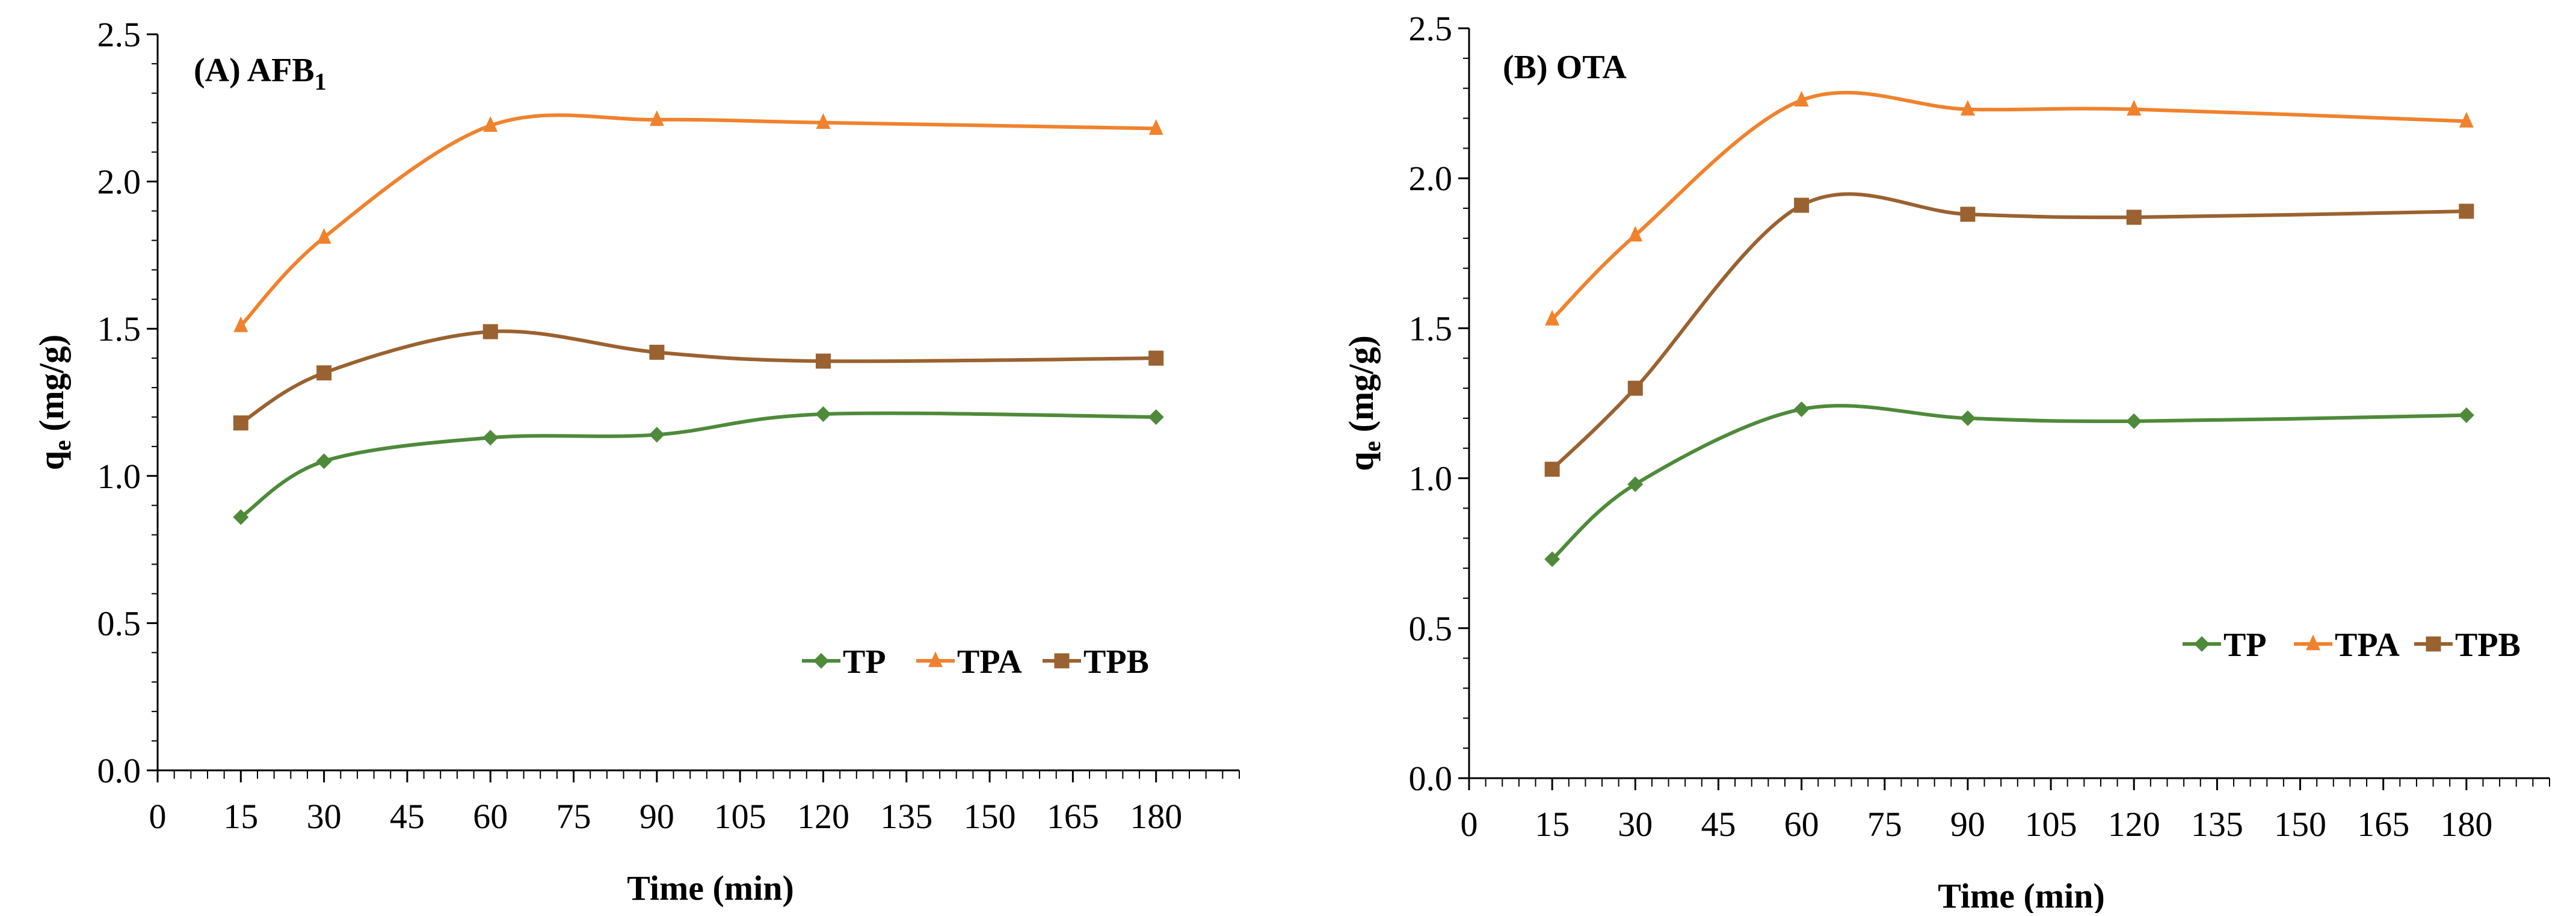 The width and height of the screenshot is (2576, 916). Describe the element at coordinates (1635, 824) in the screenshot. I see `x-tick-label: 30` at that location.